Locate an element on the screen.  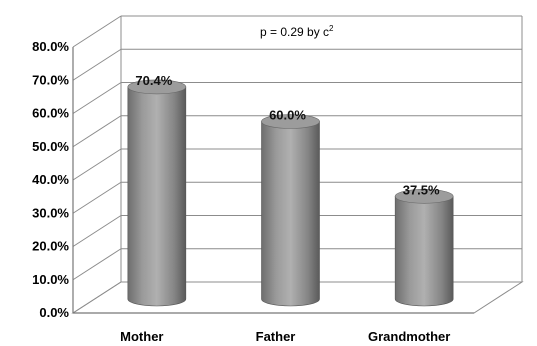
data-label: 37.5% is located at coordinates (421, 189).